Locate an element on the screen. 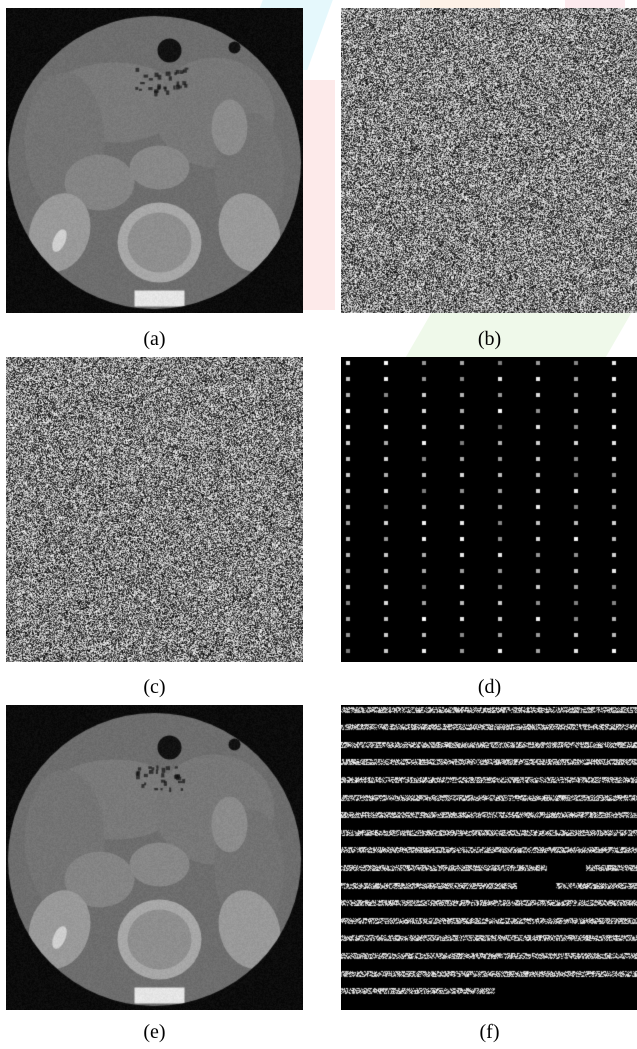  caption-d: (d) is located at coordinates (489, 687).